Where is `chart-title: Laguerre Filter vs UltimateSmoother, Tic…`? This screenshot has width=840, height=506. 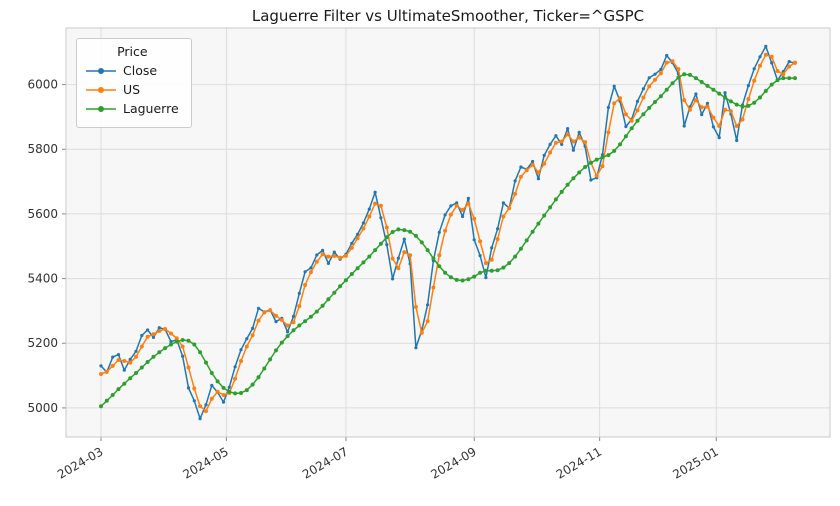
chart-title: Laguerre Filter vs UltimateSmoother, Tic… is located at coordinates (448, 16).